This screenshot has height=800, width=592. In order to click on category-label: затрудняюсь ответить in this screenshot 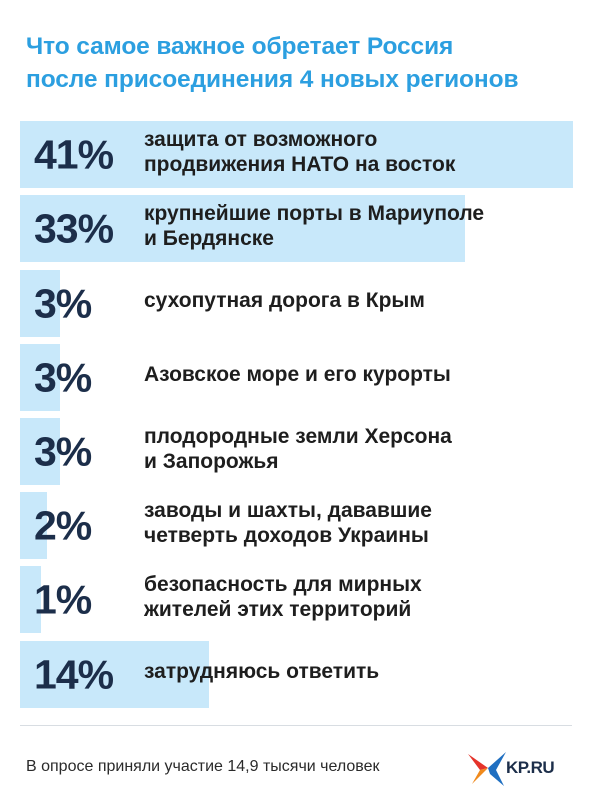, I will do `click(261, 671)`.